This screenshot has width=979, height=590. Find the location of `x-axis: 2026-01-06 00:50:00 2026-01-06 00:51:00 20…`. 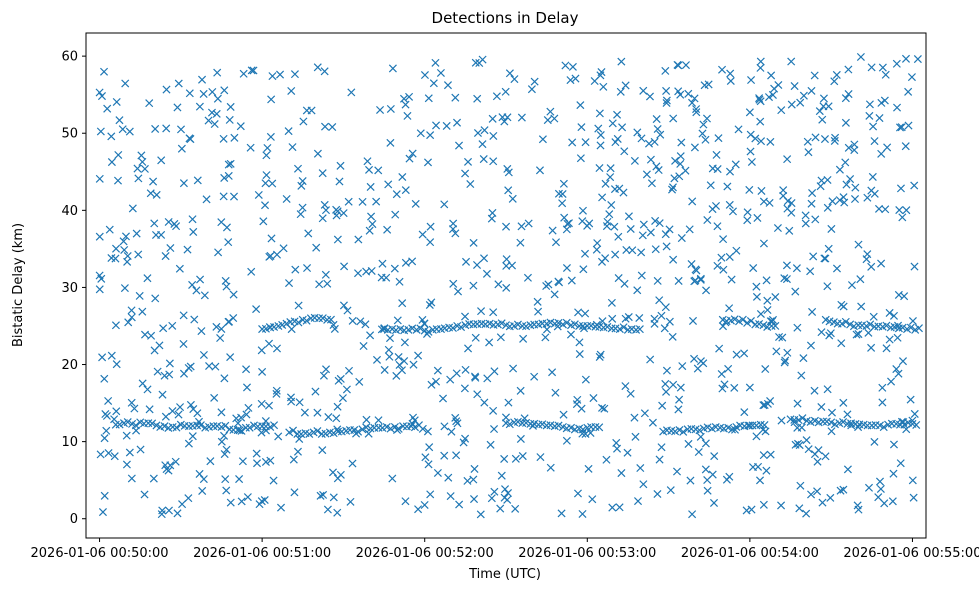

x-axis: 2026-01-06 00:50:00 2026-01-06 00:51:00 20… is located at coordinates (505, 549).